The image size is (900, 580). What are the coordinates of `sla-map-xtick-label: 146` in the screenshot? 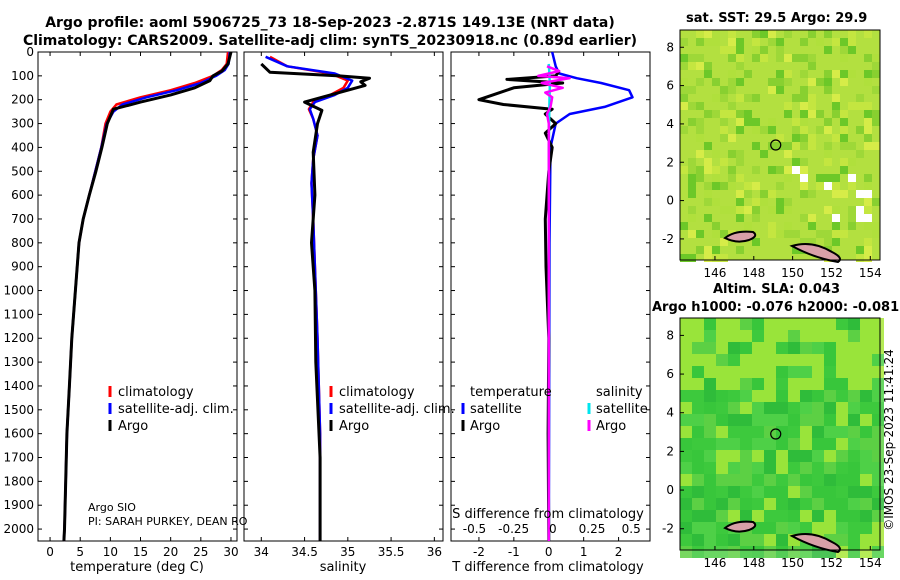 It's located at (714, 563).